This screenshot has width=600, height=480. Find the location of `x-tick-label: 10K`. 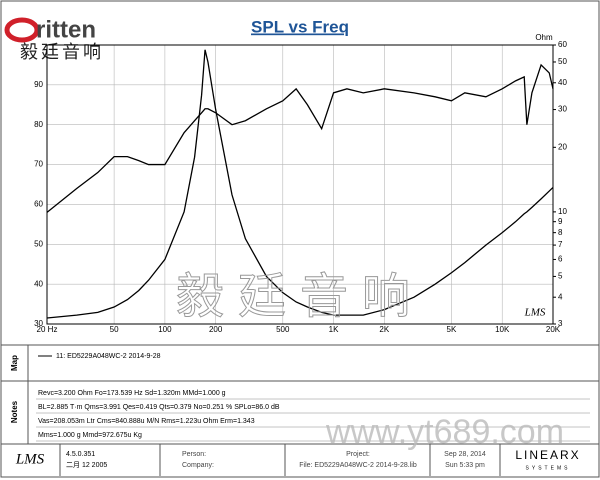

x-tick-label: 10K is located at coordinates (502, 329).